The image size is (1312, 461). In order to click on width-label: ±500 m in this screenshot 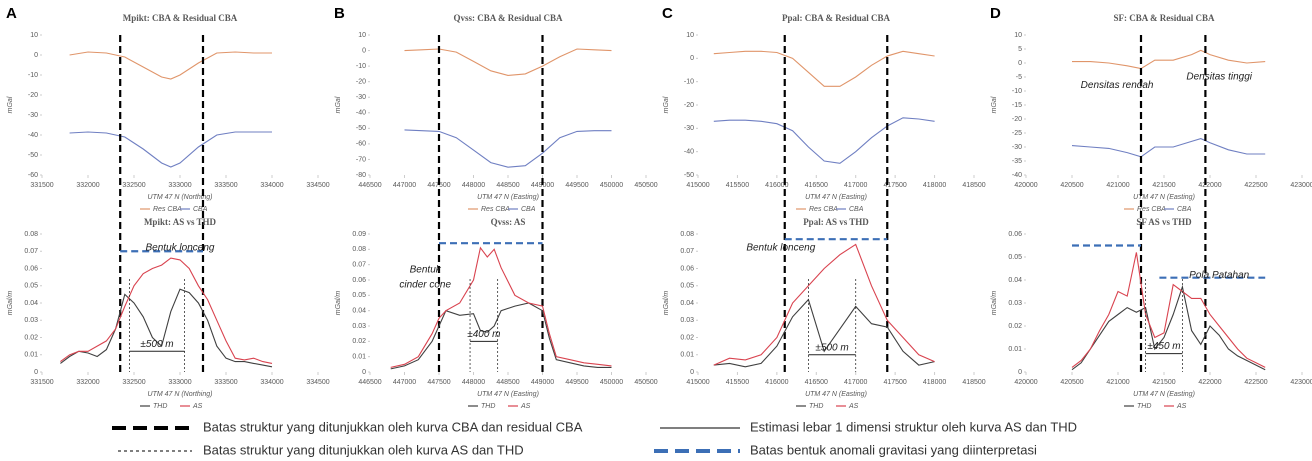, I will do `click(156, 344)`.